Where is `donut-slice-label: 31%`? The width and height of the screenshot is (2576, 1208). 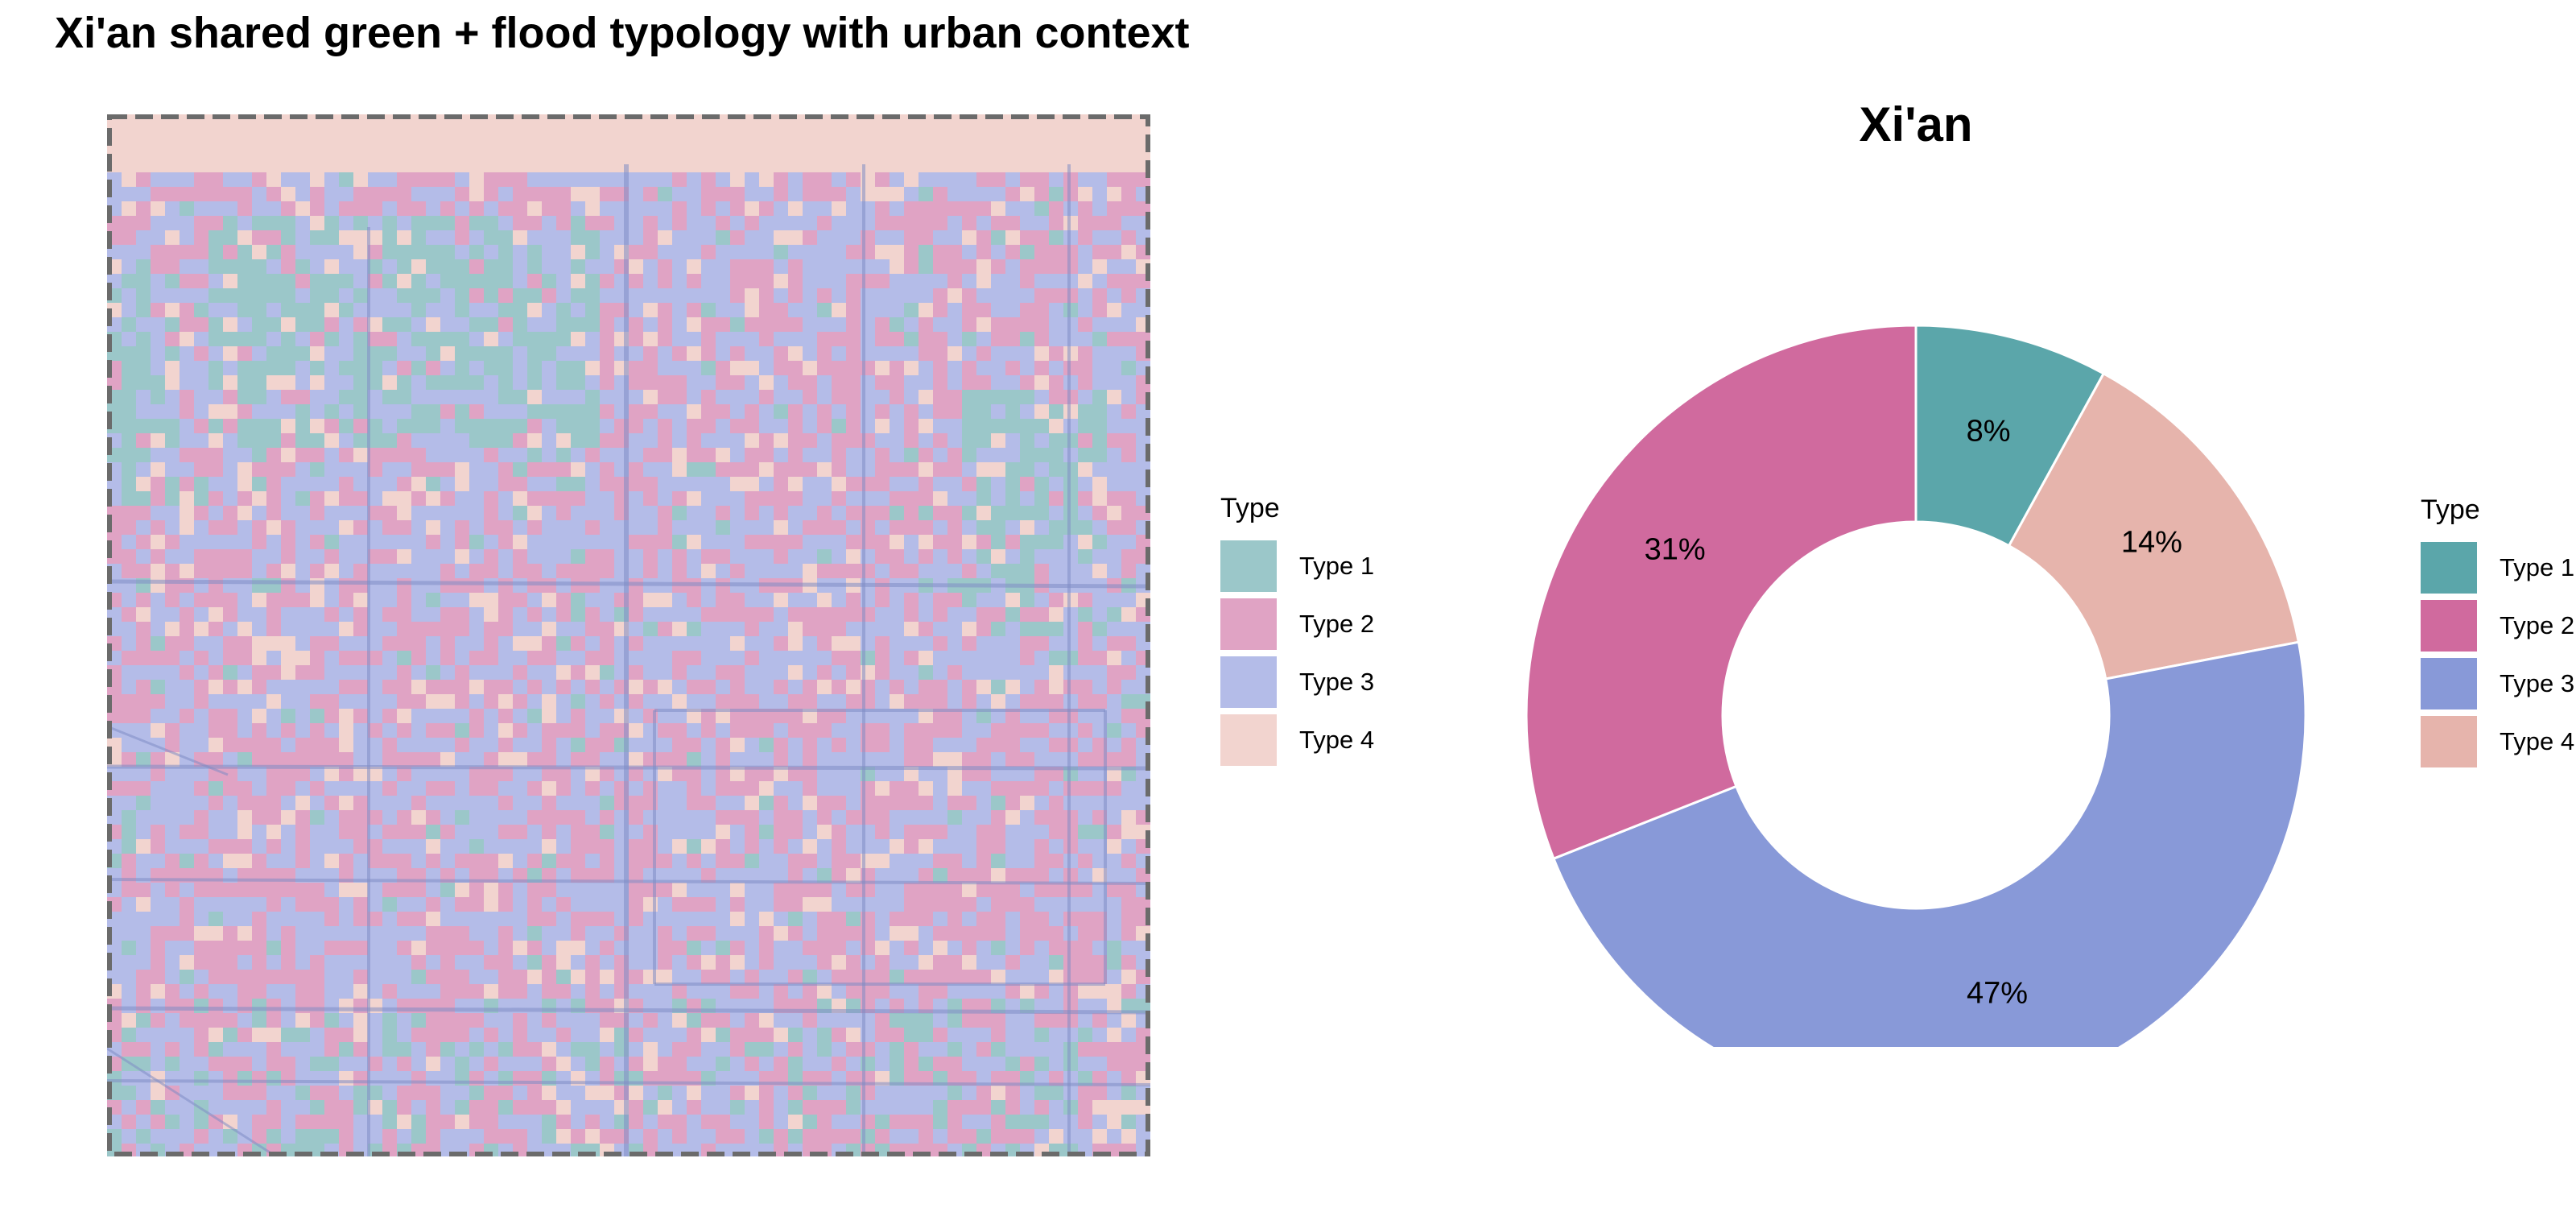 donut-slice-label: 31% is located at coordinates (1675, 550).